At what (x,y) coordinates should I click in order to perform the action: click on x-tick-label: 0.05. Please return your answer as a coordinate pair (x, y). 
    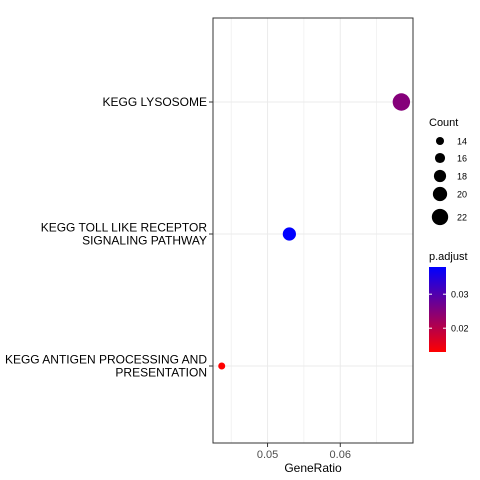
    Looking at the image, I should click on (267, 455).